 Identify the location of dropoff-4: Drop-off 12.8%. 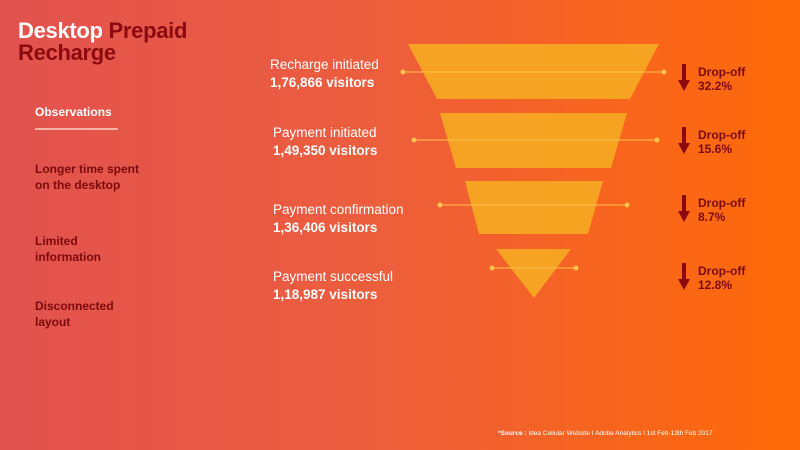
(721, 278).